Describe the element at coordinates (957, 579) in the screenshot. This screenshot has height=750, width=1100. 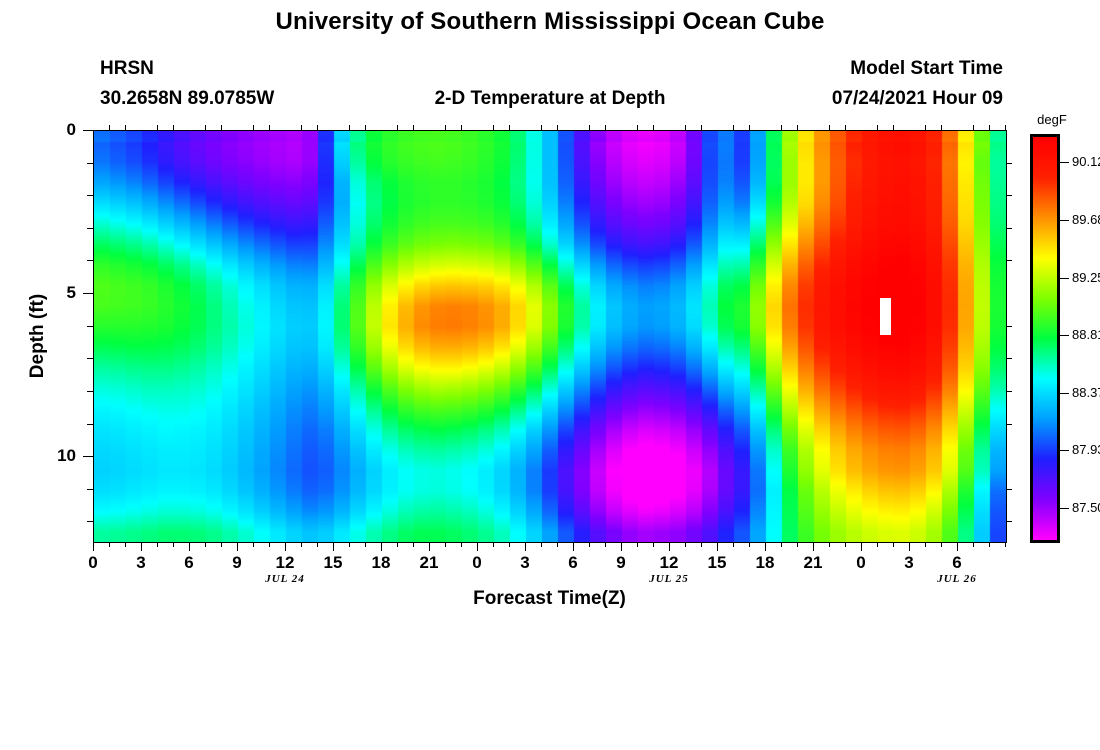
I see `x-axis-day-label: JUL 26` at that location.